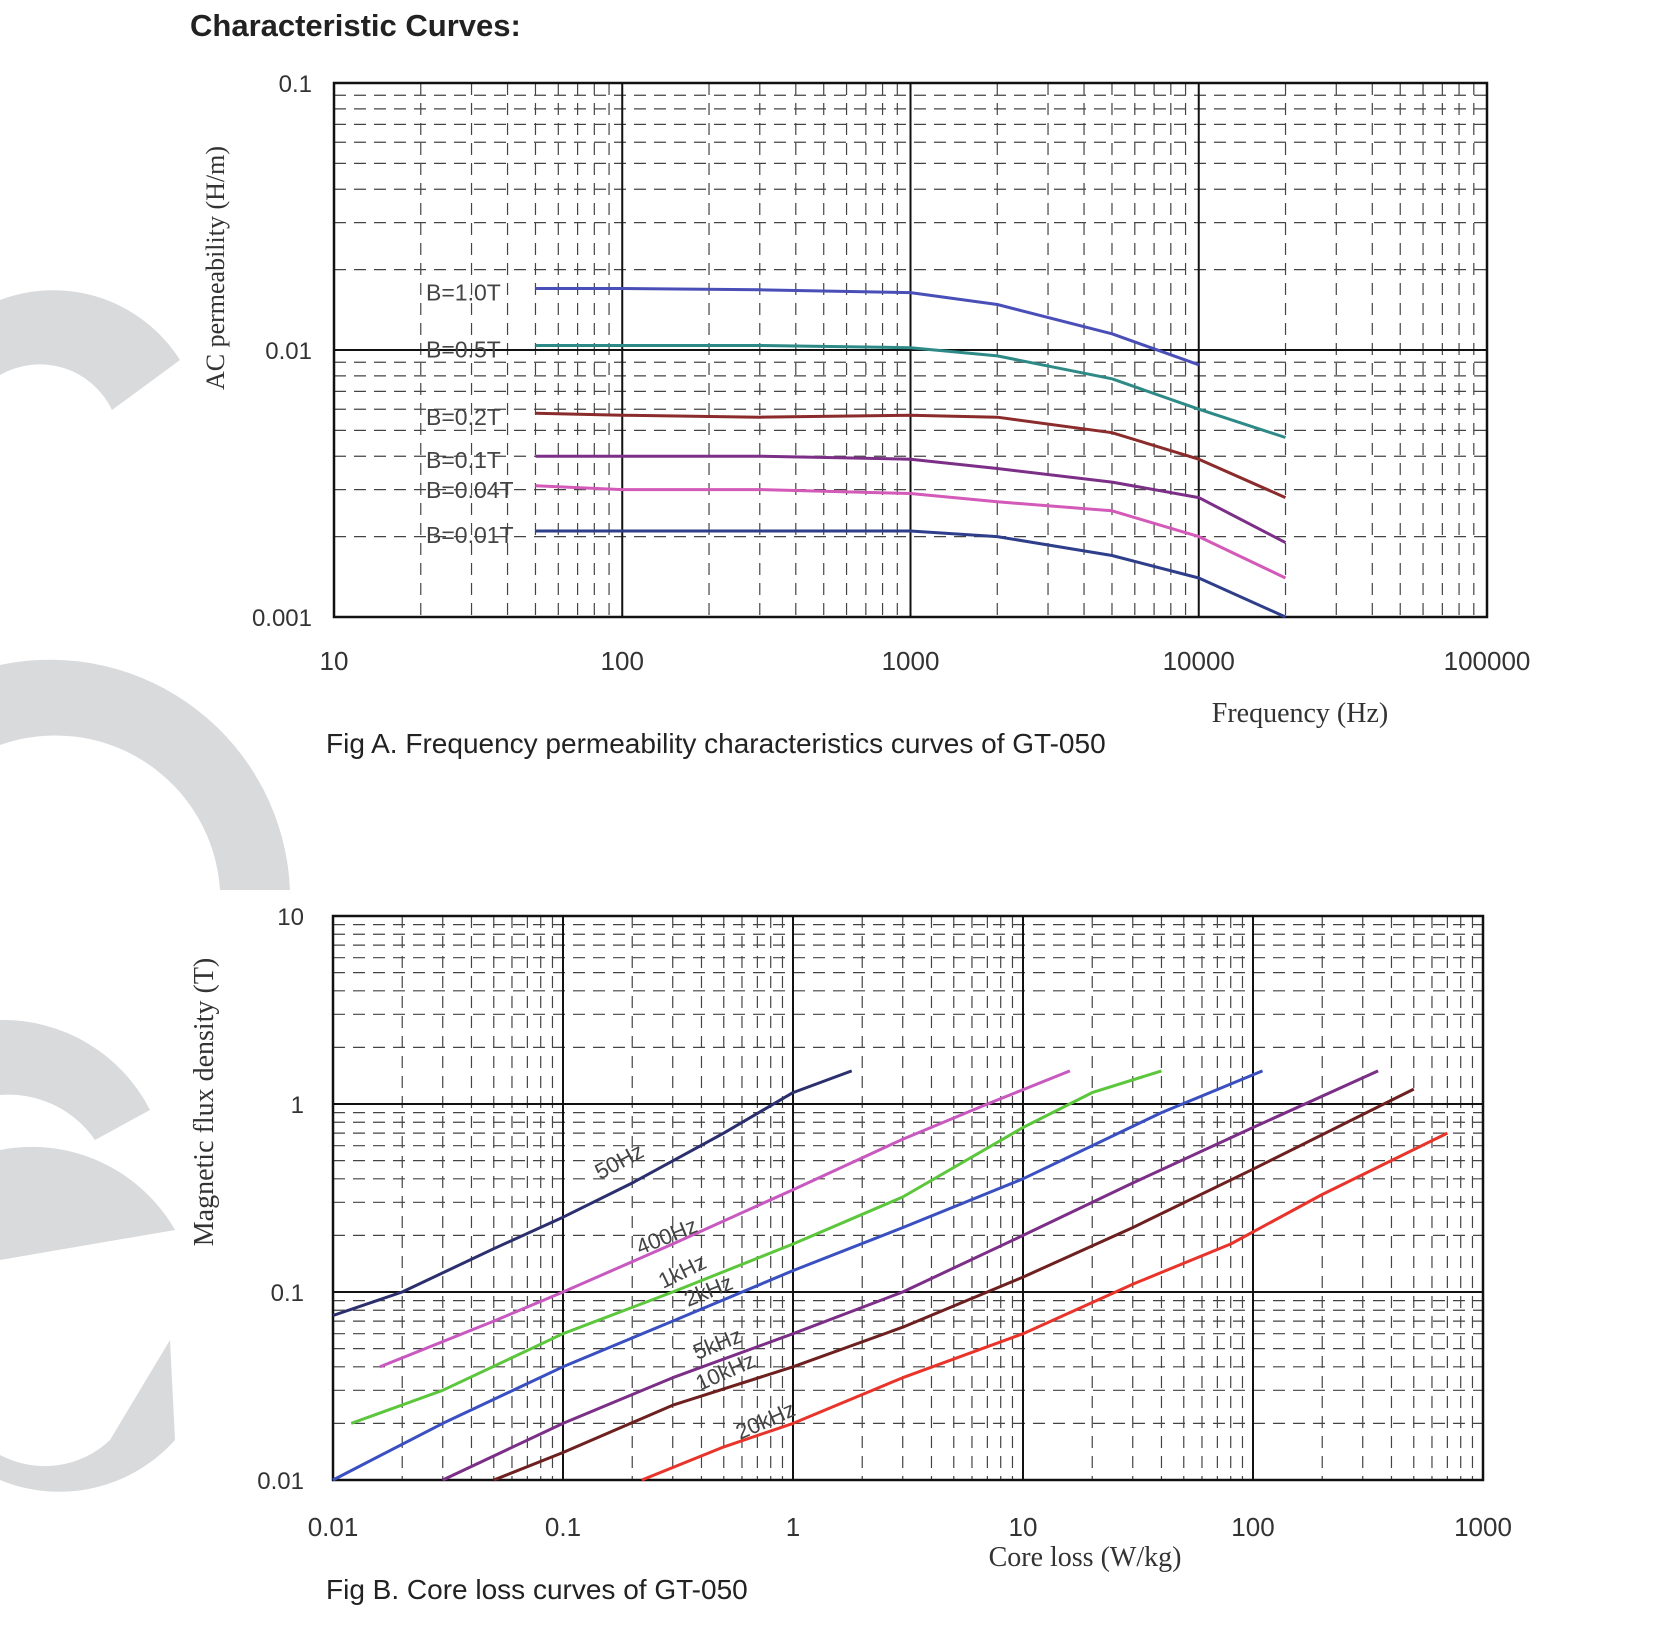 The width and height of the screenshot is (1654, 1627). Describe the element at coordinates (463, 460) in the screenshot. I see `series-label: B=0.1T` at that location.